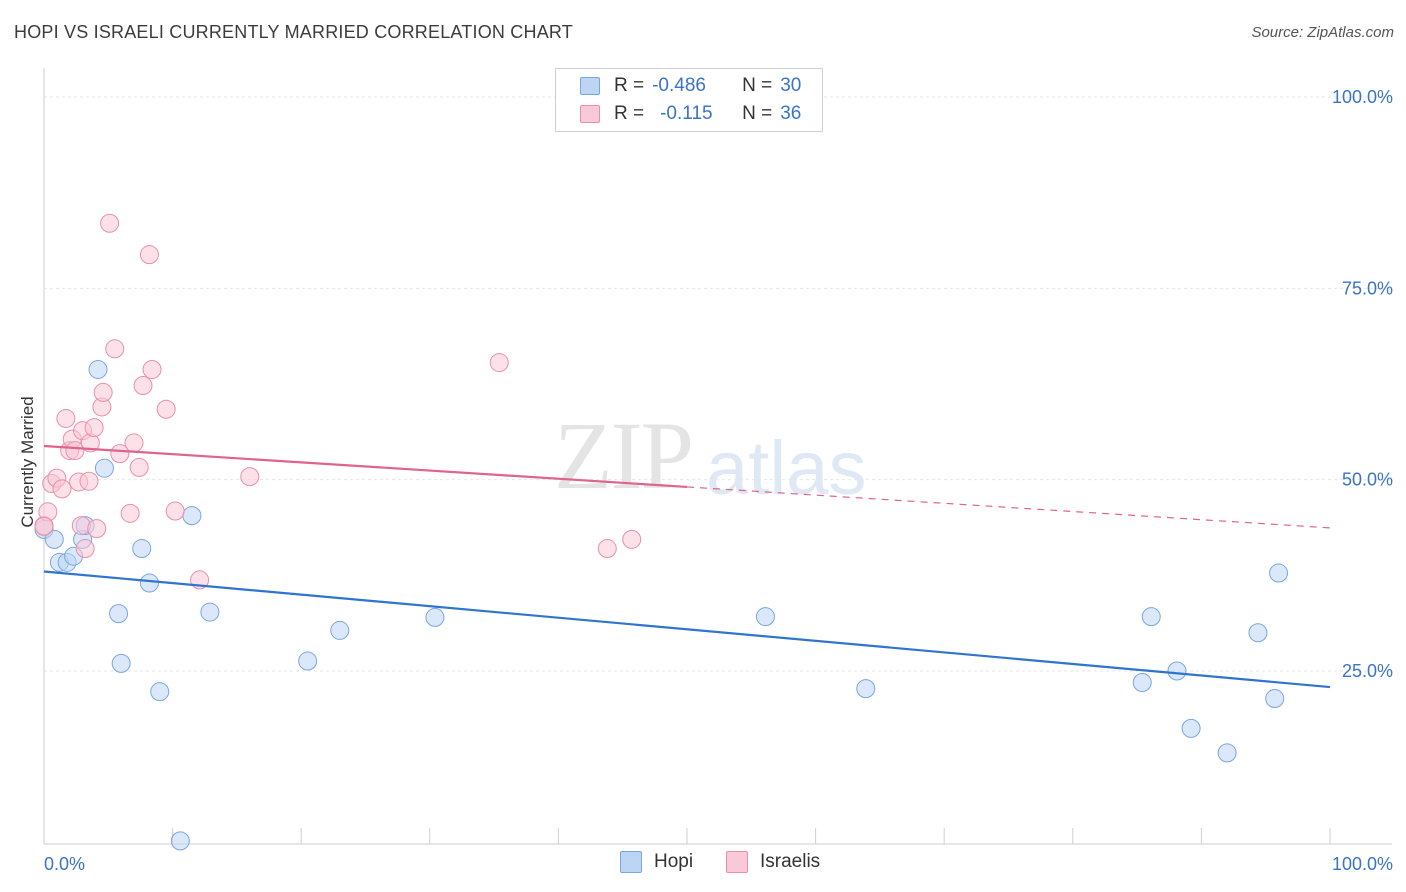 The width and height of the screenshot is (1406, 892). I want to click on trend-line-dashed-israelis, so click(1008, 507).